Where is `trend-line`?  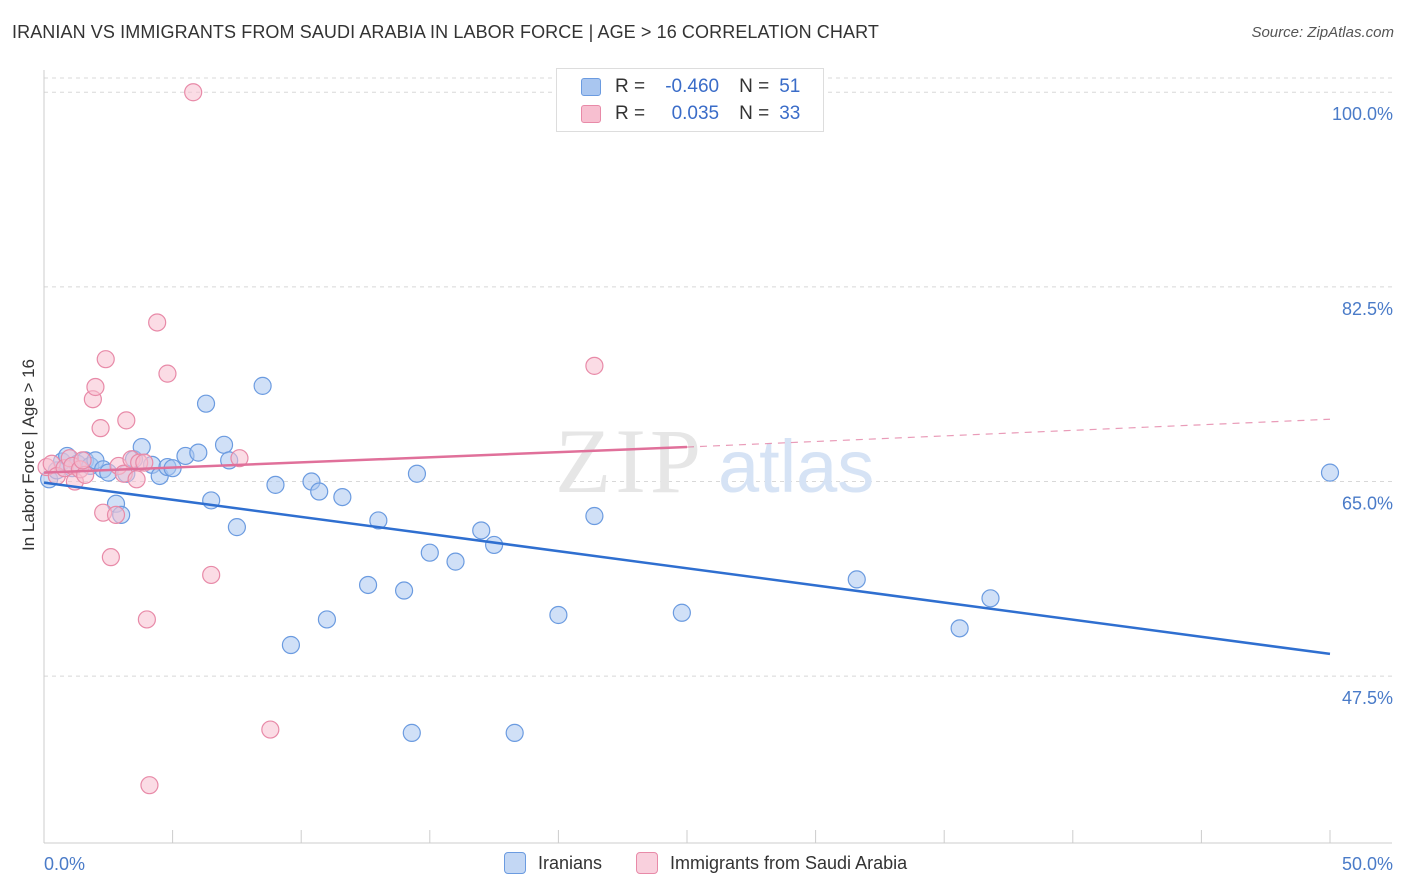 trend-line is located at coordinates (365, 459).